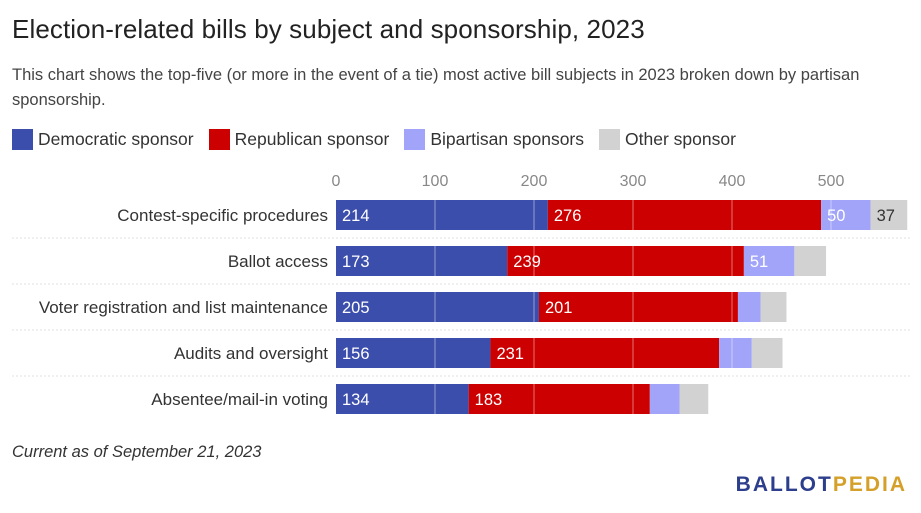 The image size is (921, 513). I want to click on bar-democratic-sponsor-audits-and-oversight, so click(413, 353).